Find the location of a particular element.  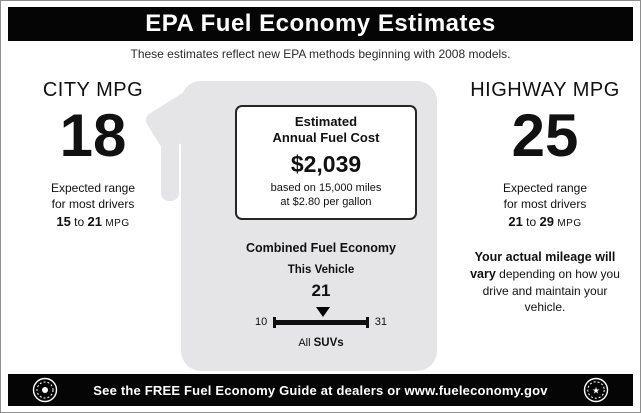

highway-expected-range-text: Expected range for most drivers is located at coordinates (545, 196).